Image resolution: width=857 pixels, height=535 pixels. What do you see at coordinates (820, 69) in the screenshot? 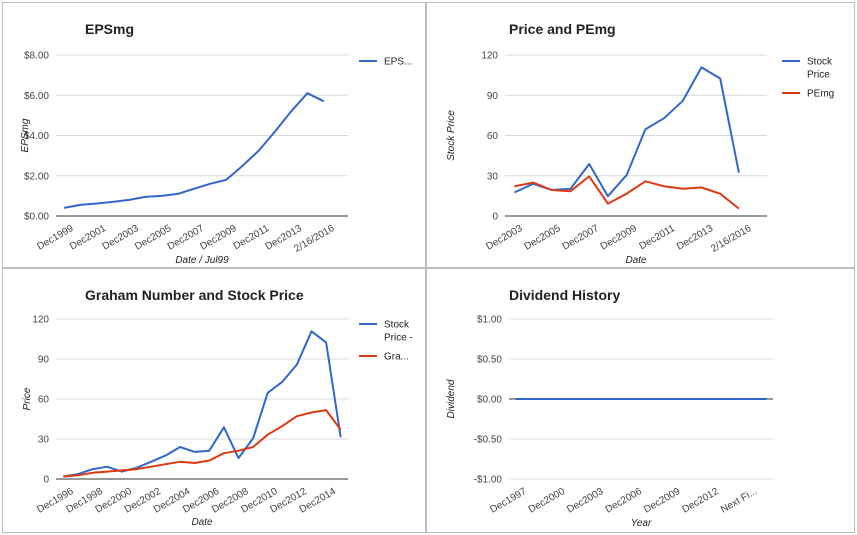
I see `legend-label: Stock Price` at bounding box center [820, 69].